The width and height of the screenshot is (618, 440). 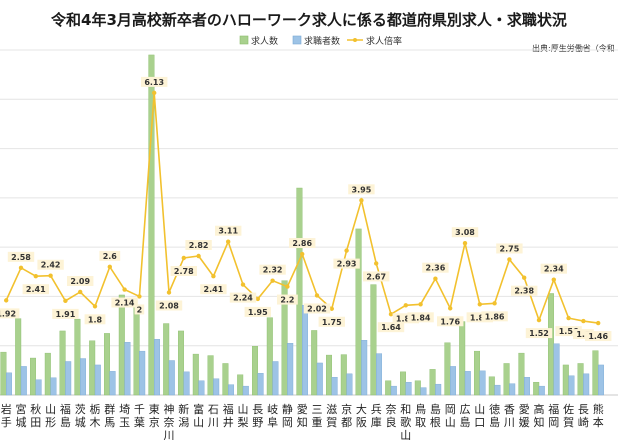 I want to click on x-tick-label: 奈良, so click(x=391, y=415).